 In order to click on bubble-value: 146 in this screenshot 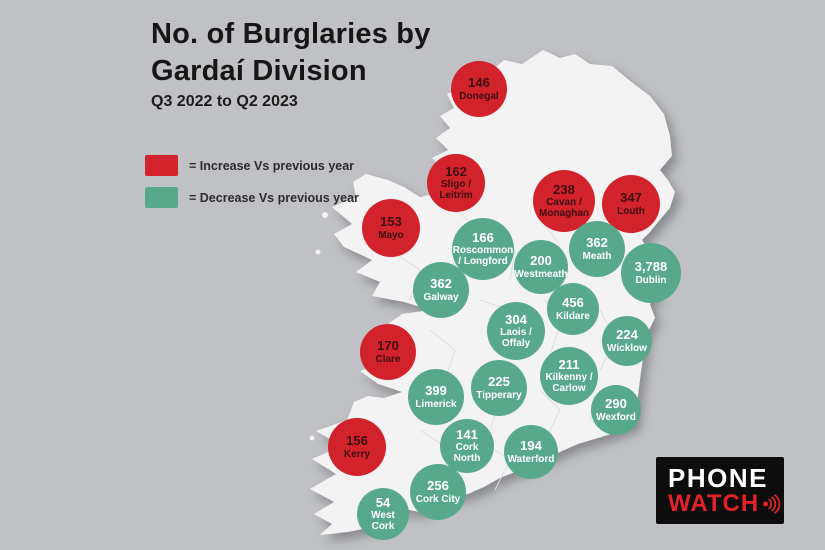, I will do `click(479, 83)`.